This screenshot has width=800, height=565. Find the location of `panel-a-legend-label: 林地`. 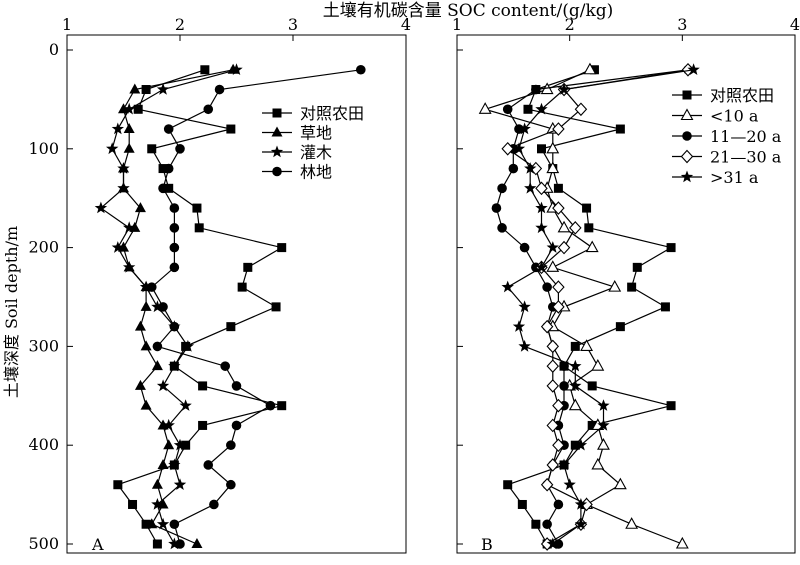

panel-a-legend-label: 林地 is located at coordinates (316, 172).